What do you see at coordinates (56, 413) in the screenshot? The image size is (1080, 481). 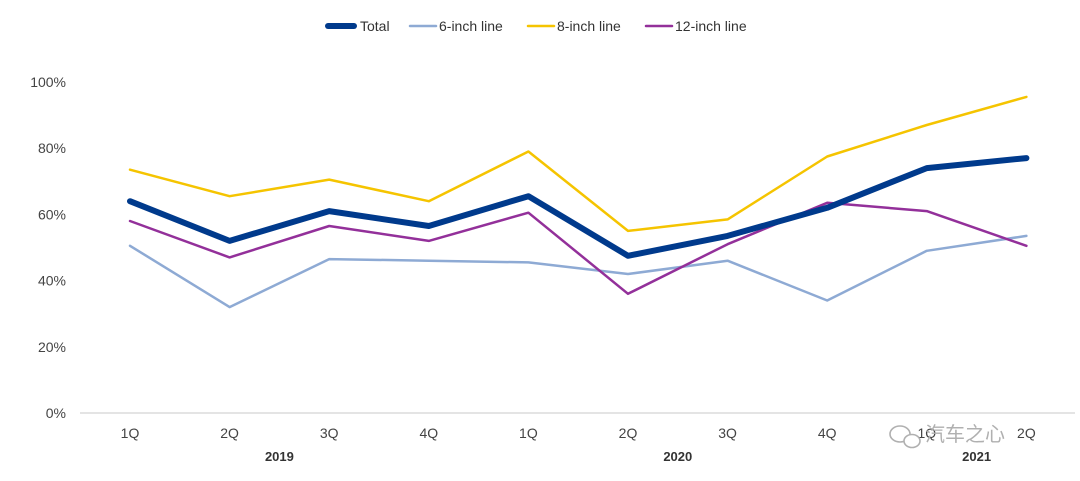 I see `y-tick-label: 0%` at bounding box center [56, 413].